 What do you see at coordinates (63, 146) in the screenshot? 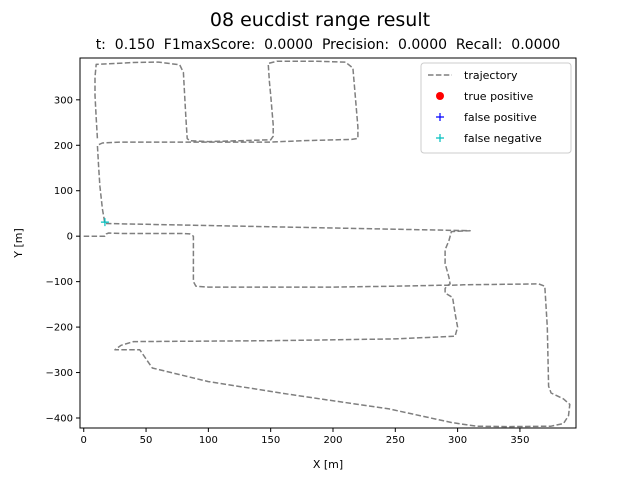
I see `y-tick-label: 200` at bounding box center [63, 146].